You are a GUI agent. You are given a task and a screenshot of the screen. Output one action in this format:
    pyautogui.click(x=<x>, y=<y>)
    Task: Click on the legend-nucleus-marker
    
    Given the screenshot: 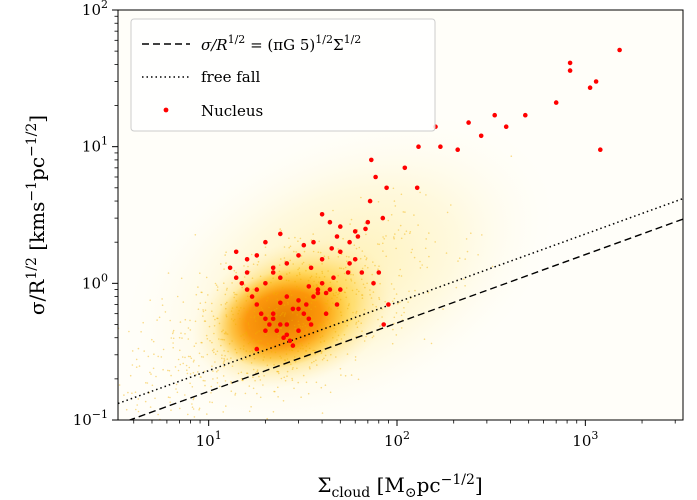 What is the action you would take?
    pyautogui.click(x=166, y=110)
    